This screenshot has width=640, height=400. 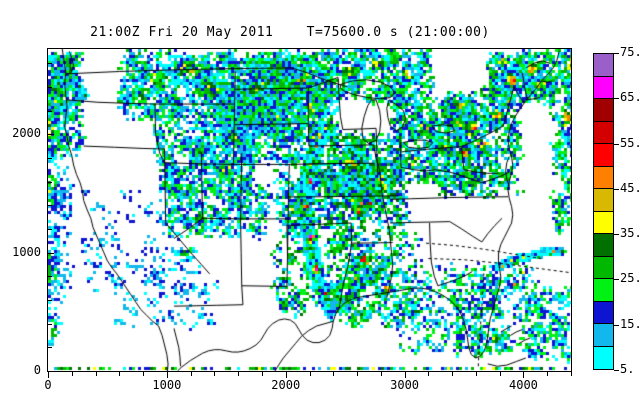 What do you see at coordinates (630, 233) in the screenshot?
I see `colorbar-tick-label: 35.` at bounding box center [630, 233].